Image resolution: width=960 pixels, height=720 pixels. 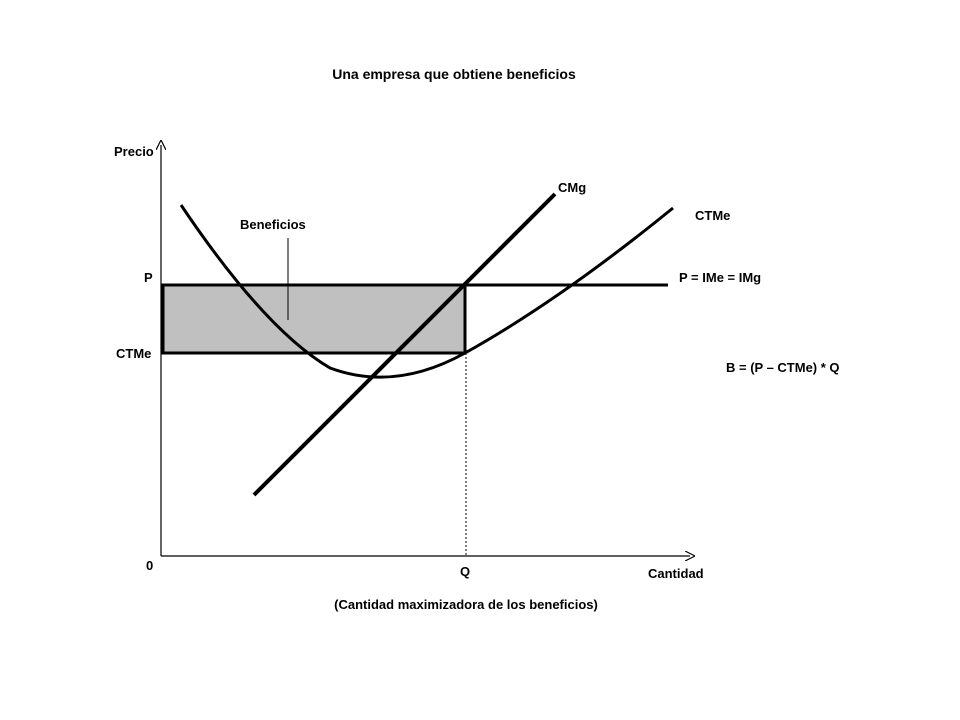 I want to click on q-axis-label: Q, so click(x=465, y=571).